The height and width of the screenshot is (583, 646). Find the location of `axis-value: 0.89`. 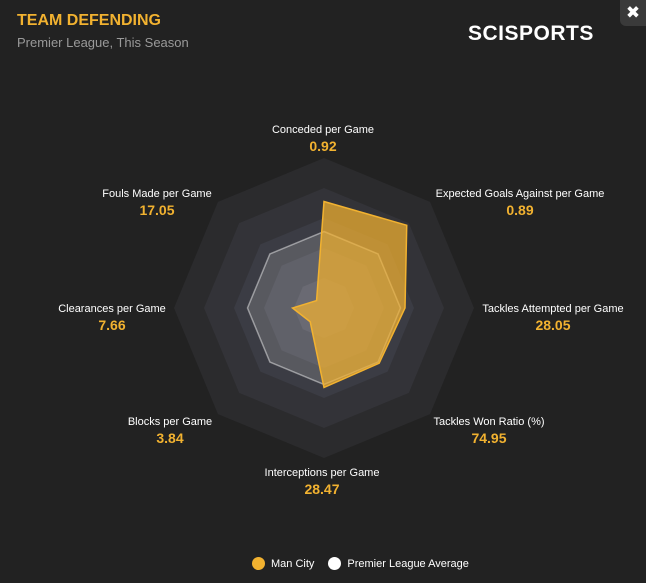

axis-value: 0.89 is located at coordinates (520, 210).